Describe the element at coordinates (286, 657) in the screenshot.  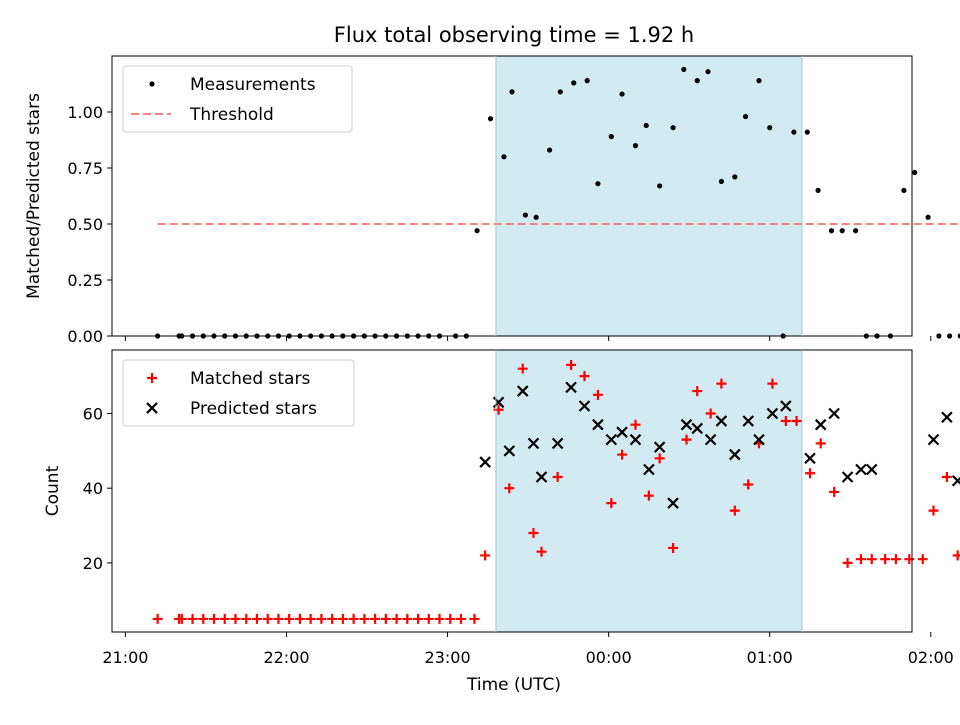
I see `x-tick-label: 22:00` at that location.